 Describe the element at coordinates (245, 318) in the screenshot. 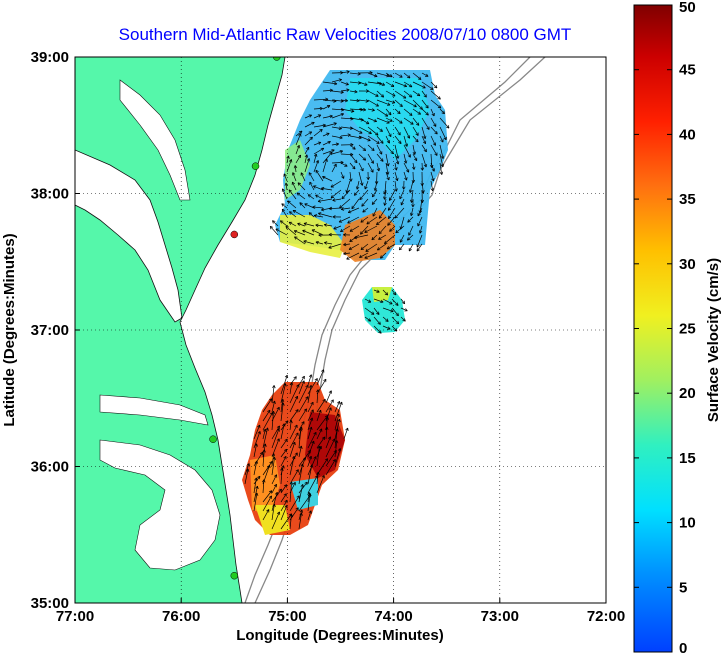

I see `station-markers` at that location.